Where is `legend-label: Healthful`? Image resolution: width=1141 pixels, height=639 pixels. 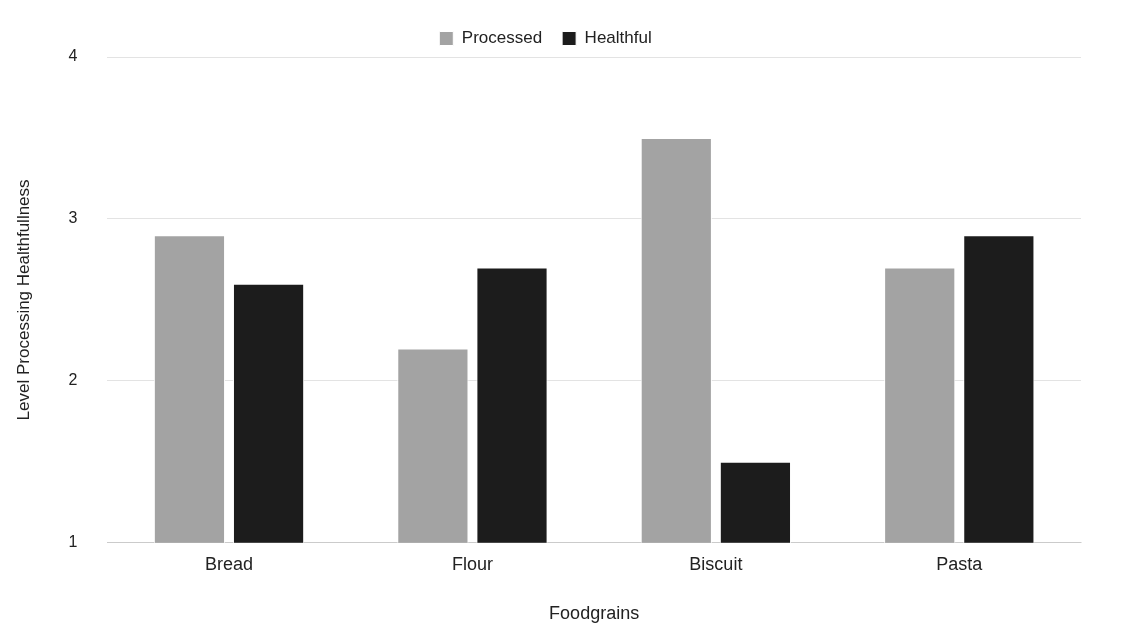
legend-label: Healthful is located at coordinates (618, 38).